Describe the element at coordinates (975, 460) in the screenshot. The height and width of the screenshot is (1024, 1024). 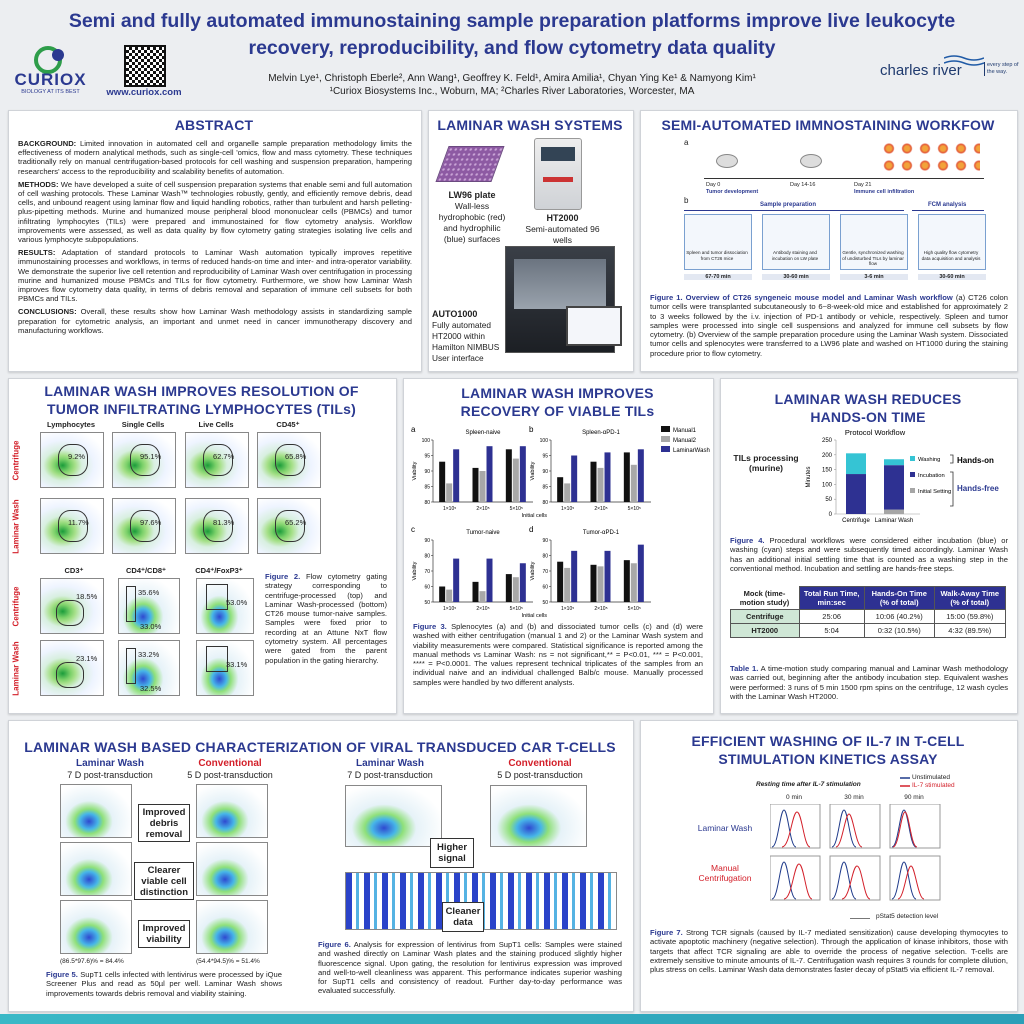
I see `bracket-label: Hands-on` at that location.